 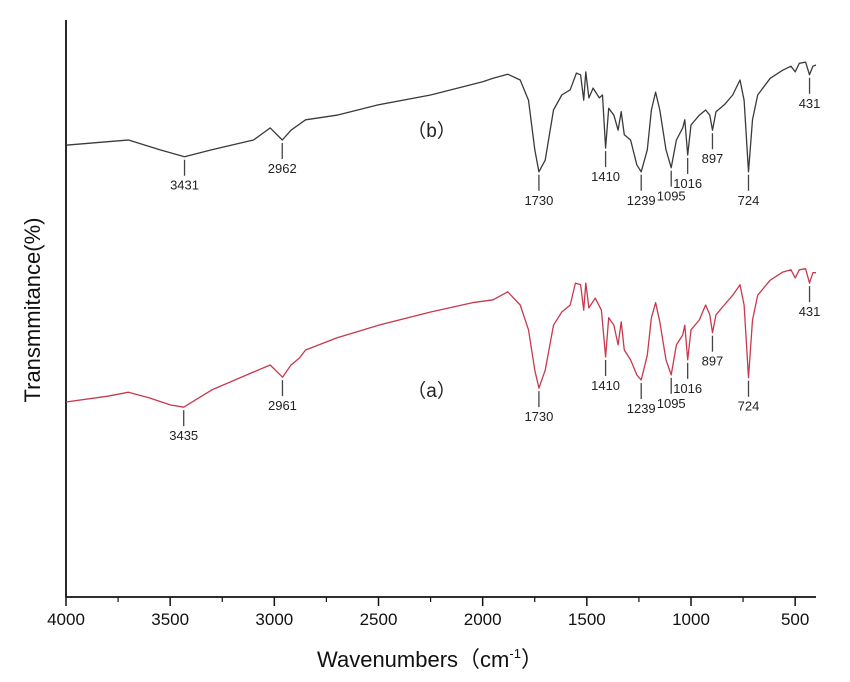 I want to click on series-label: （b）, so click(x=431, y=131).